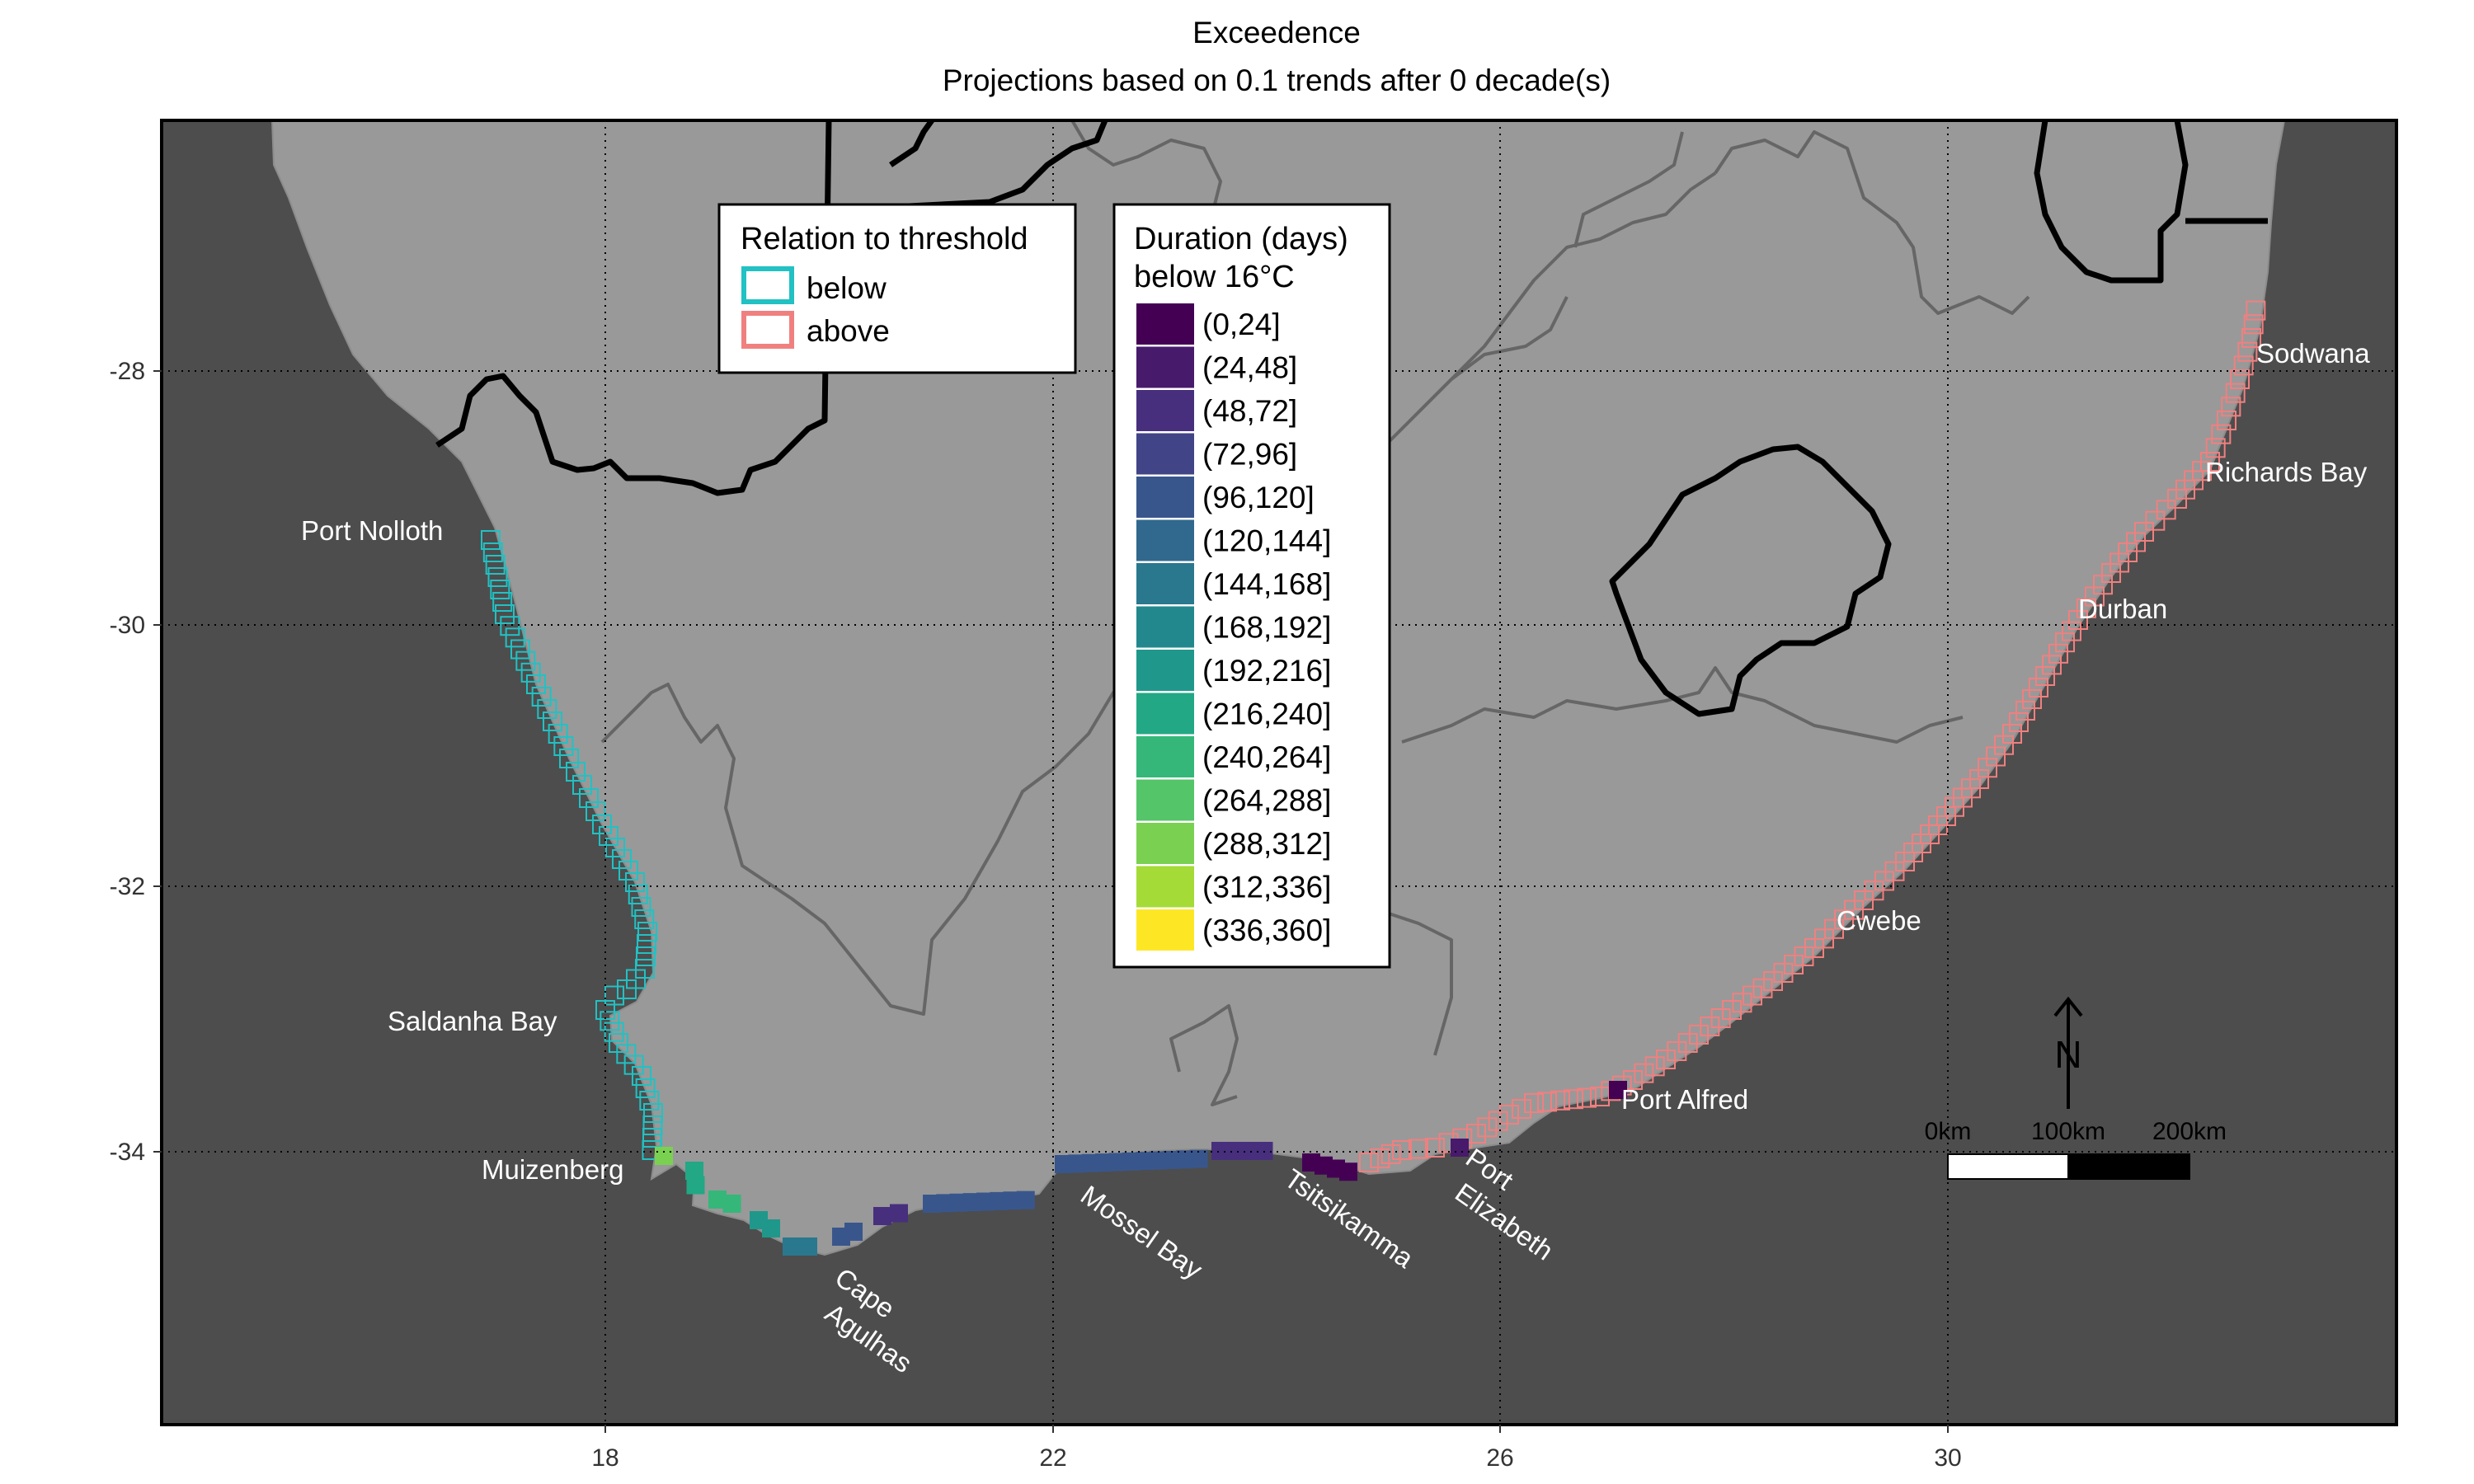  Describe the element at coordinates (1499, 1458) in the screenshot. I see `x-tick-label: 26` at that location.